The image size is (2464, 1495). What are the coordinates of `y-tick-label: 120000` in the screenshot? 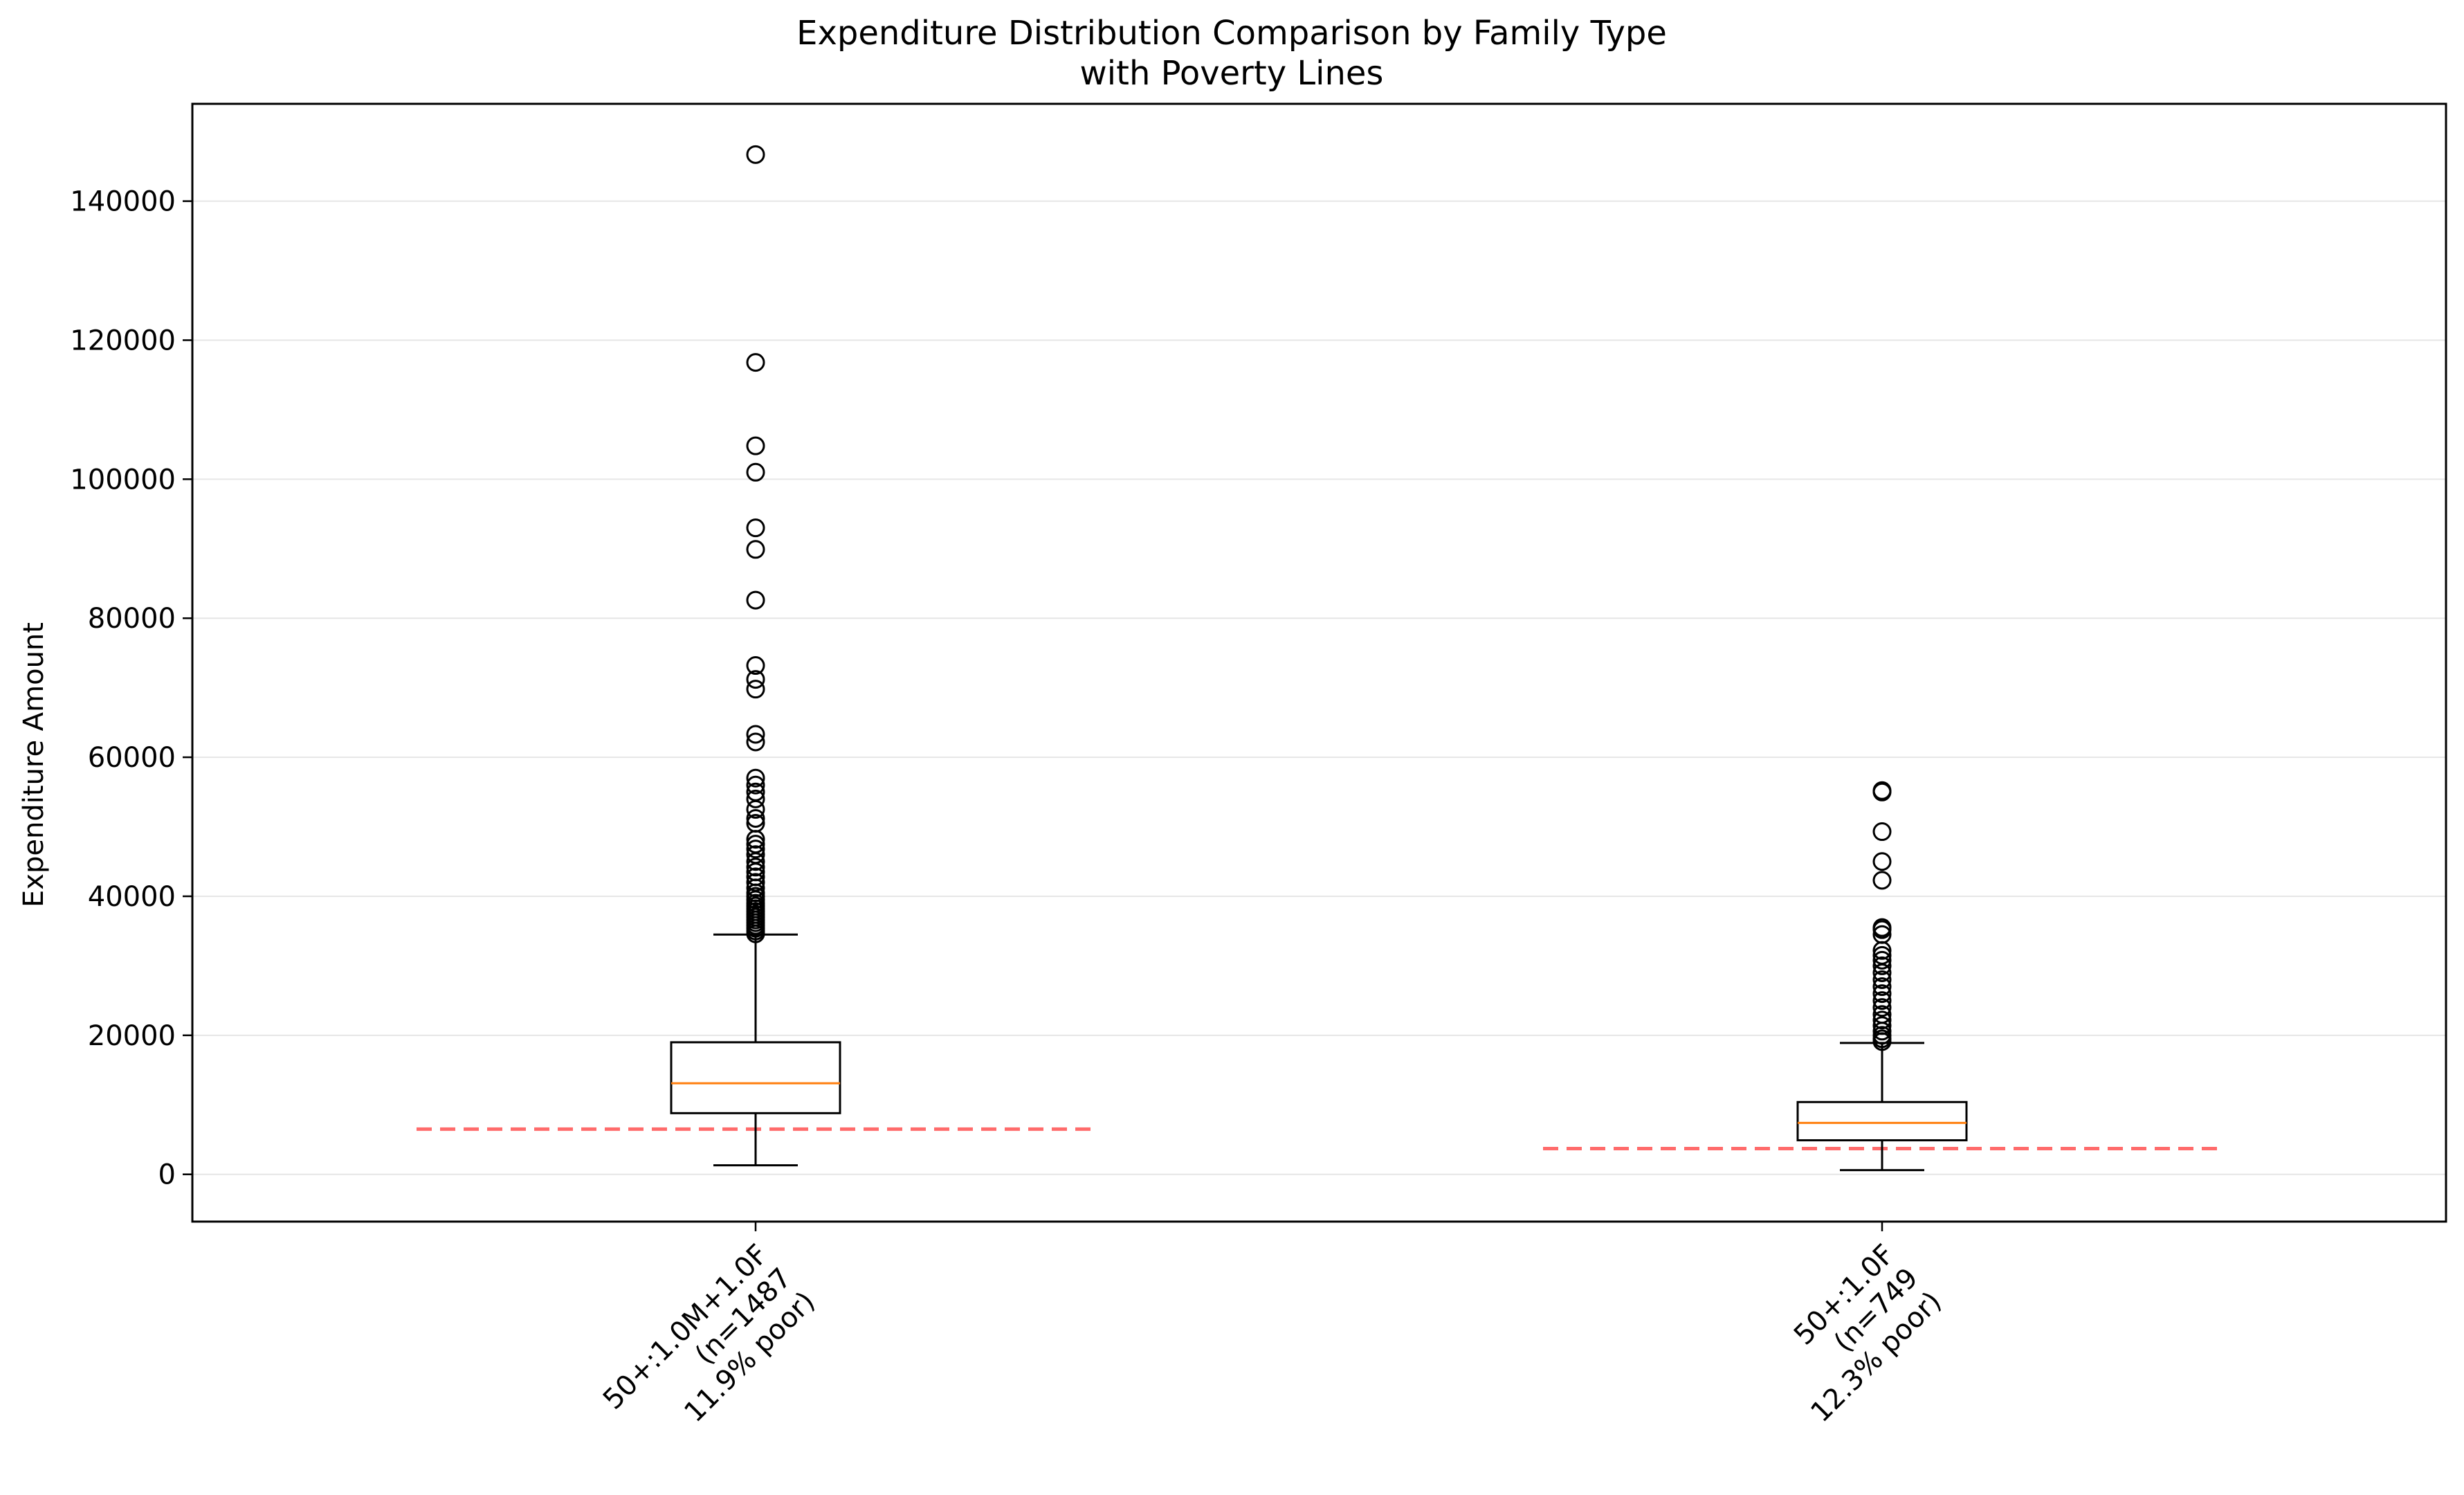 It's located at (123, 340).